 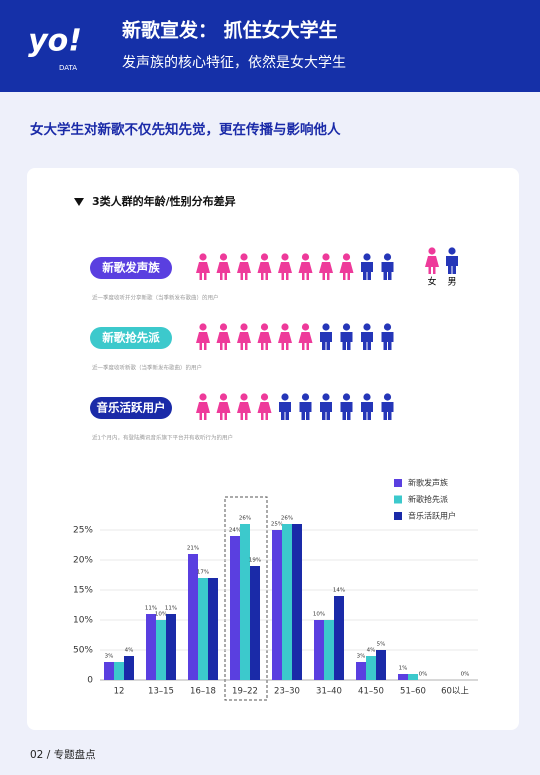 What do you see at coordinates (255, 561) in the screenshot?
I see `value-label: 19%` at bounding box center [255, 561].